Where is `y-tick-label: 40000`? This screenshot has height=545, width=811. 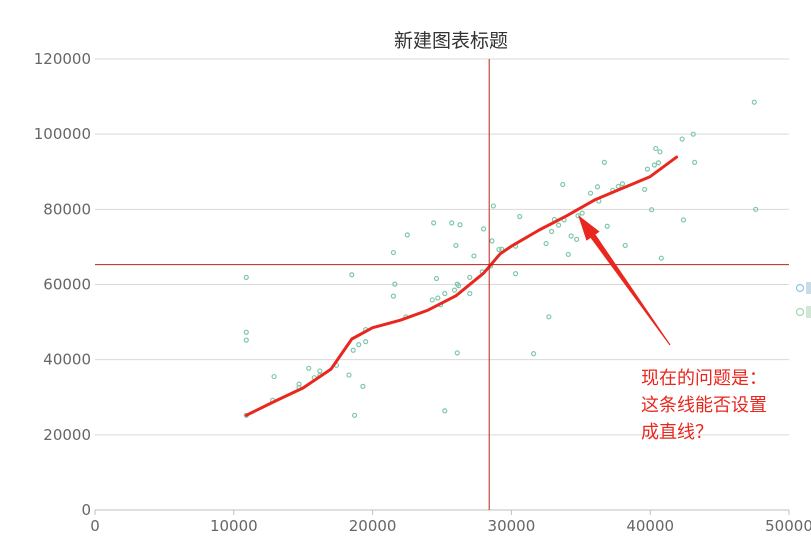 y-tick-label: 40000 is located at coordinates (67, 360).